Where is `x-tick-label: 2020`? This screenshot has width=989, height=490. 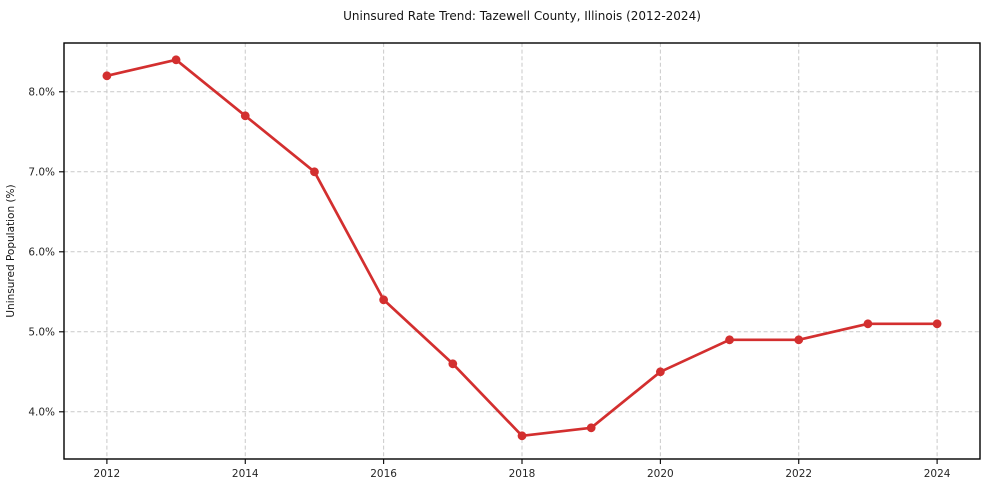 x-tick-label: 2020 is located at coordinates (660, 474).